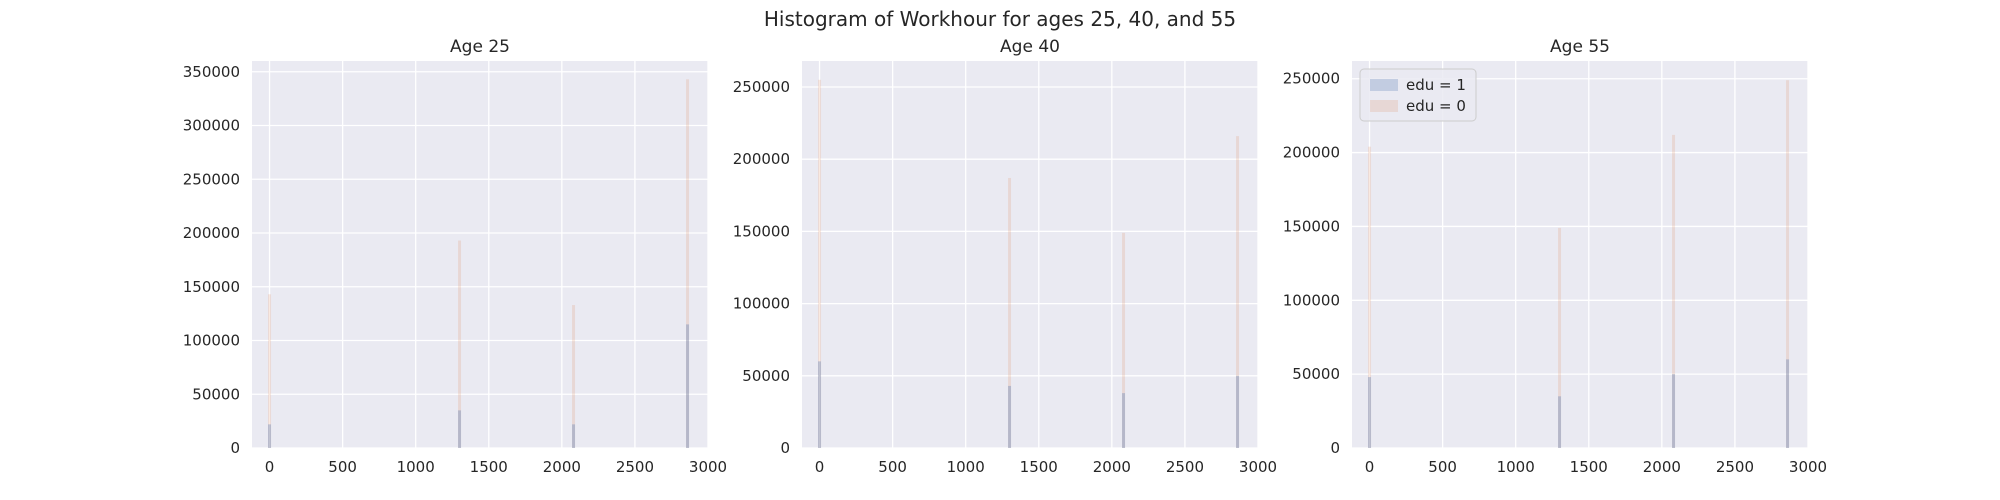 The image size is (2000, 500). What do you see at coordinates (1030, 47) in the screenshot?
I see `subplot-title: Age 40` at bounding box center [1030, 47].